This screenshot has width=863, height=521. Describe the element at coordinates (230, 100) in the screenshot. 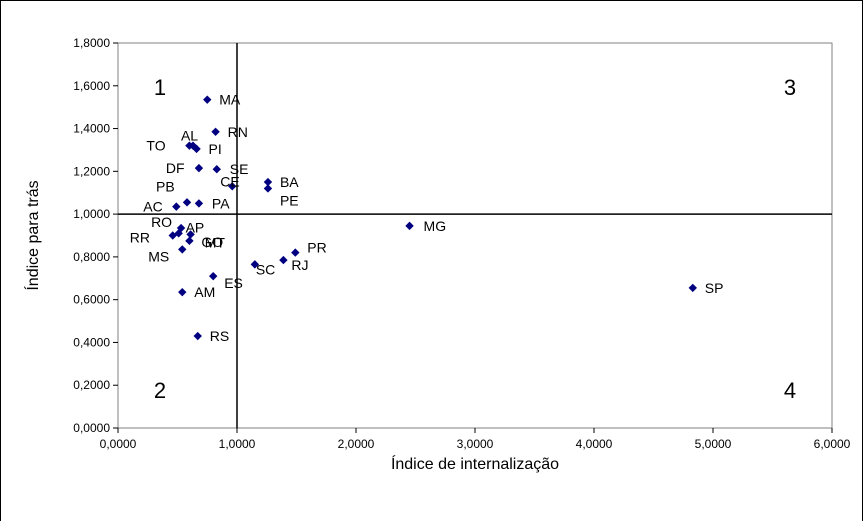

I see `point-label-ma: MA` at that location.